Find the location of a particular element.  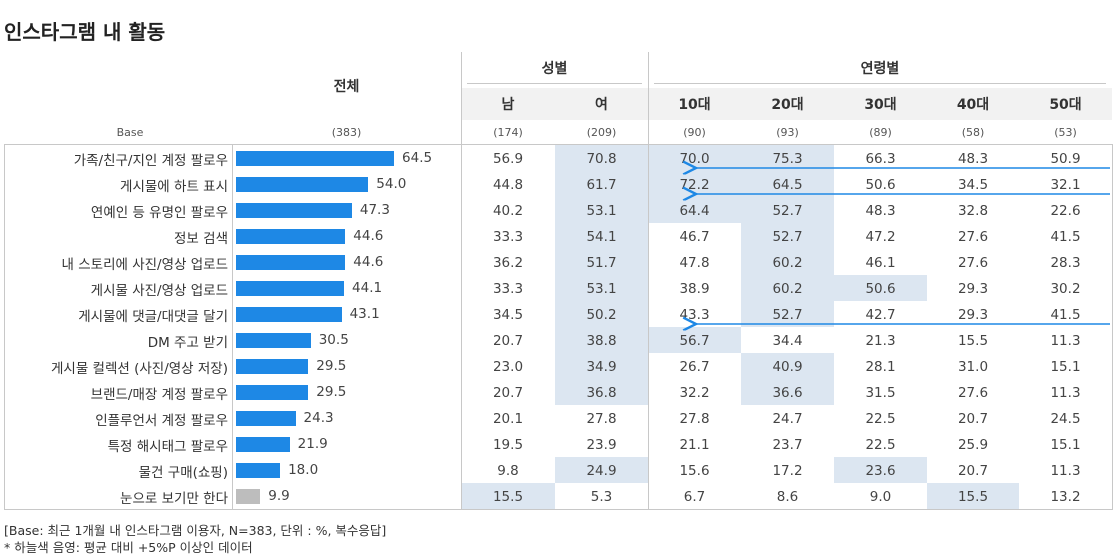

group-header: 성별 is located at coordinates (554, 69).